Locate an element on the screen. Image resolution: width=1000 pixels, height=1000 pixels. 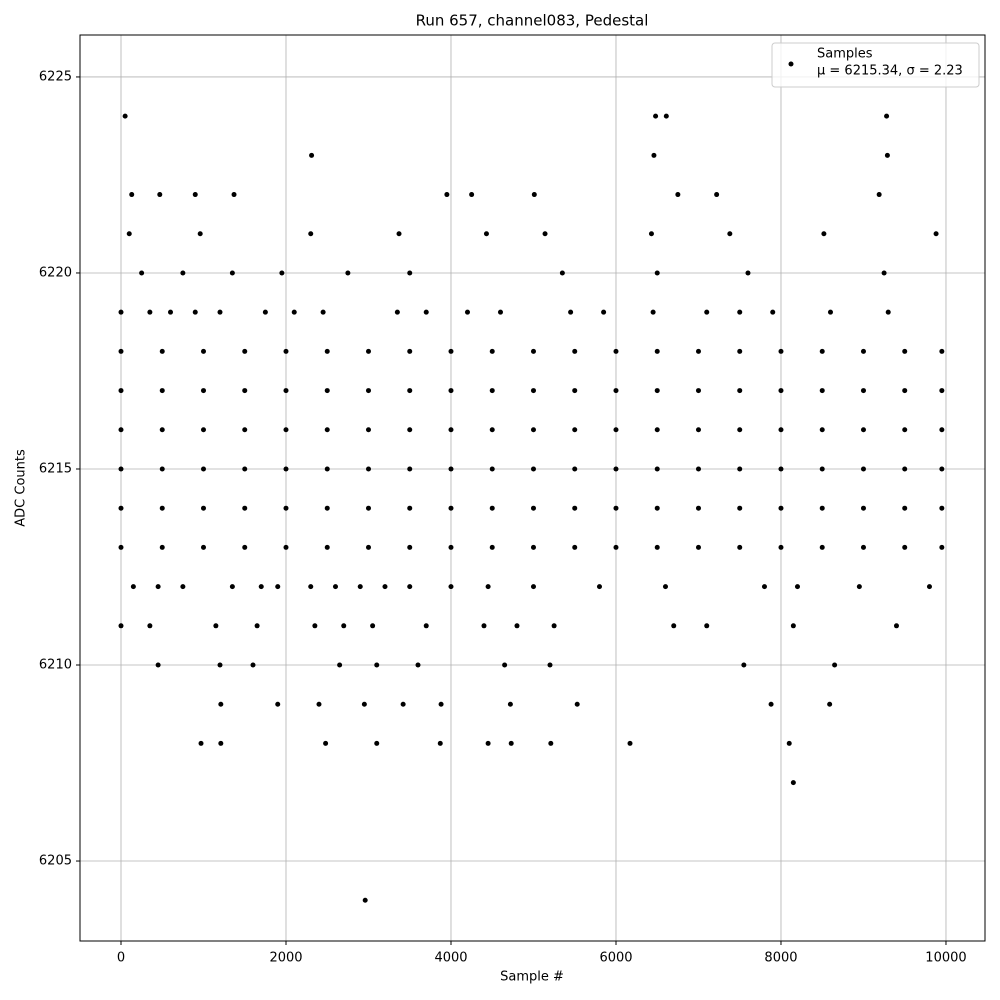
y-axis-label: ADC Counts is located at coordinates (21, 488).